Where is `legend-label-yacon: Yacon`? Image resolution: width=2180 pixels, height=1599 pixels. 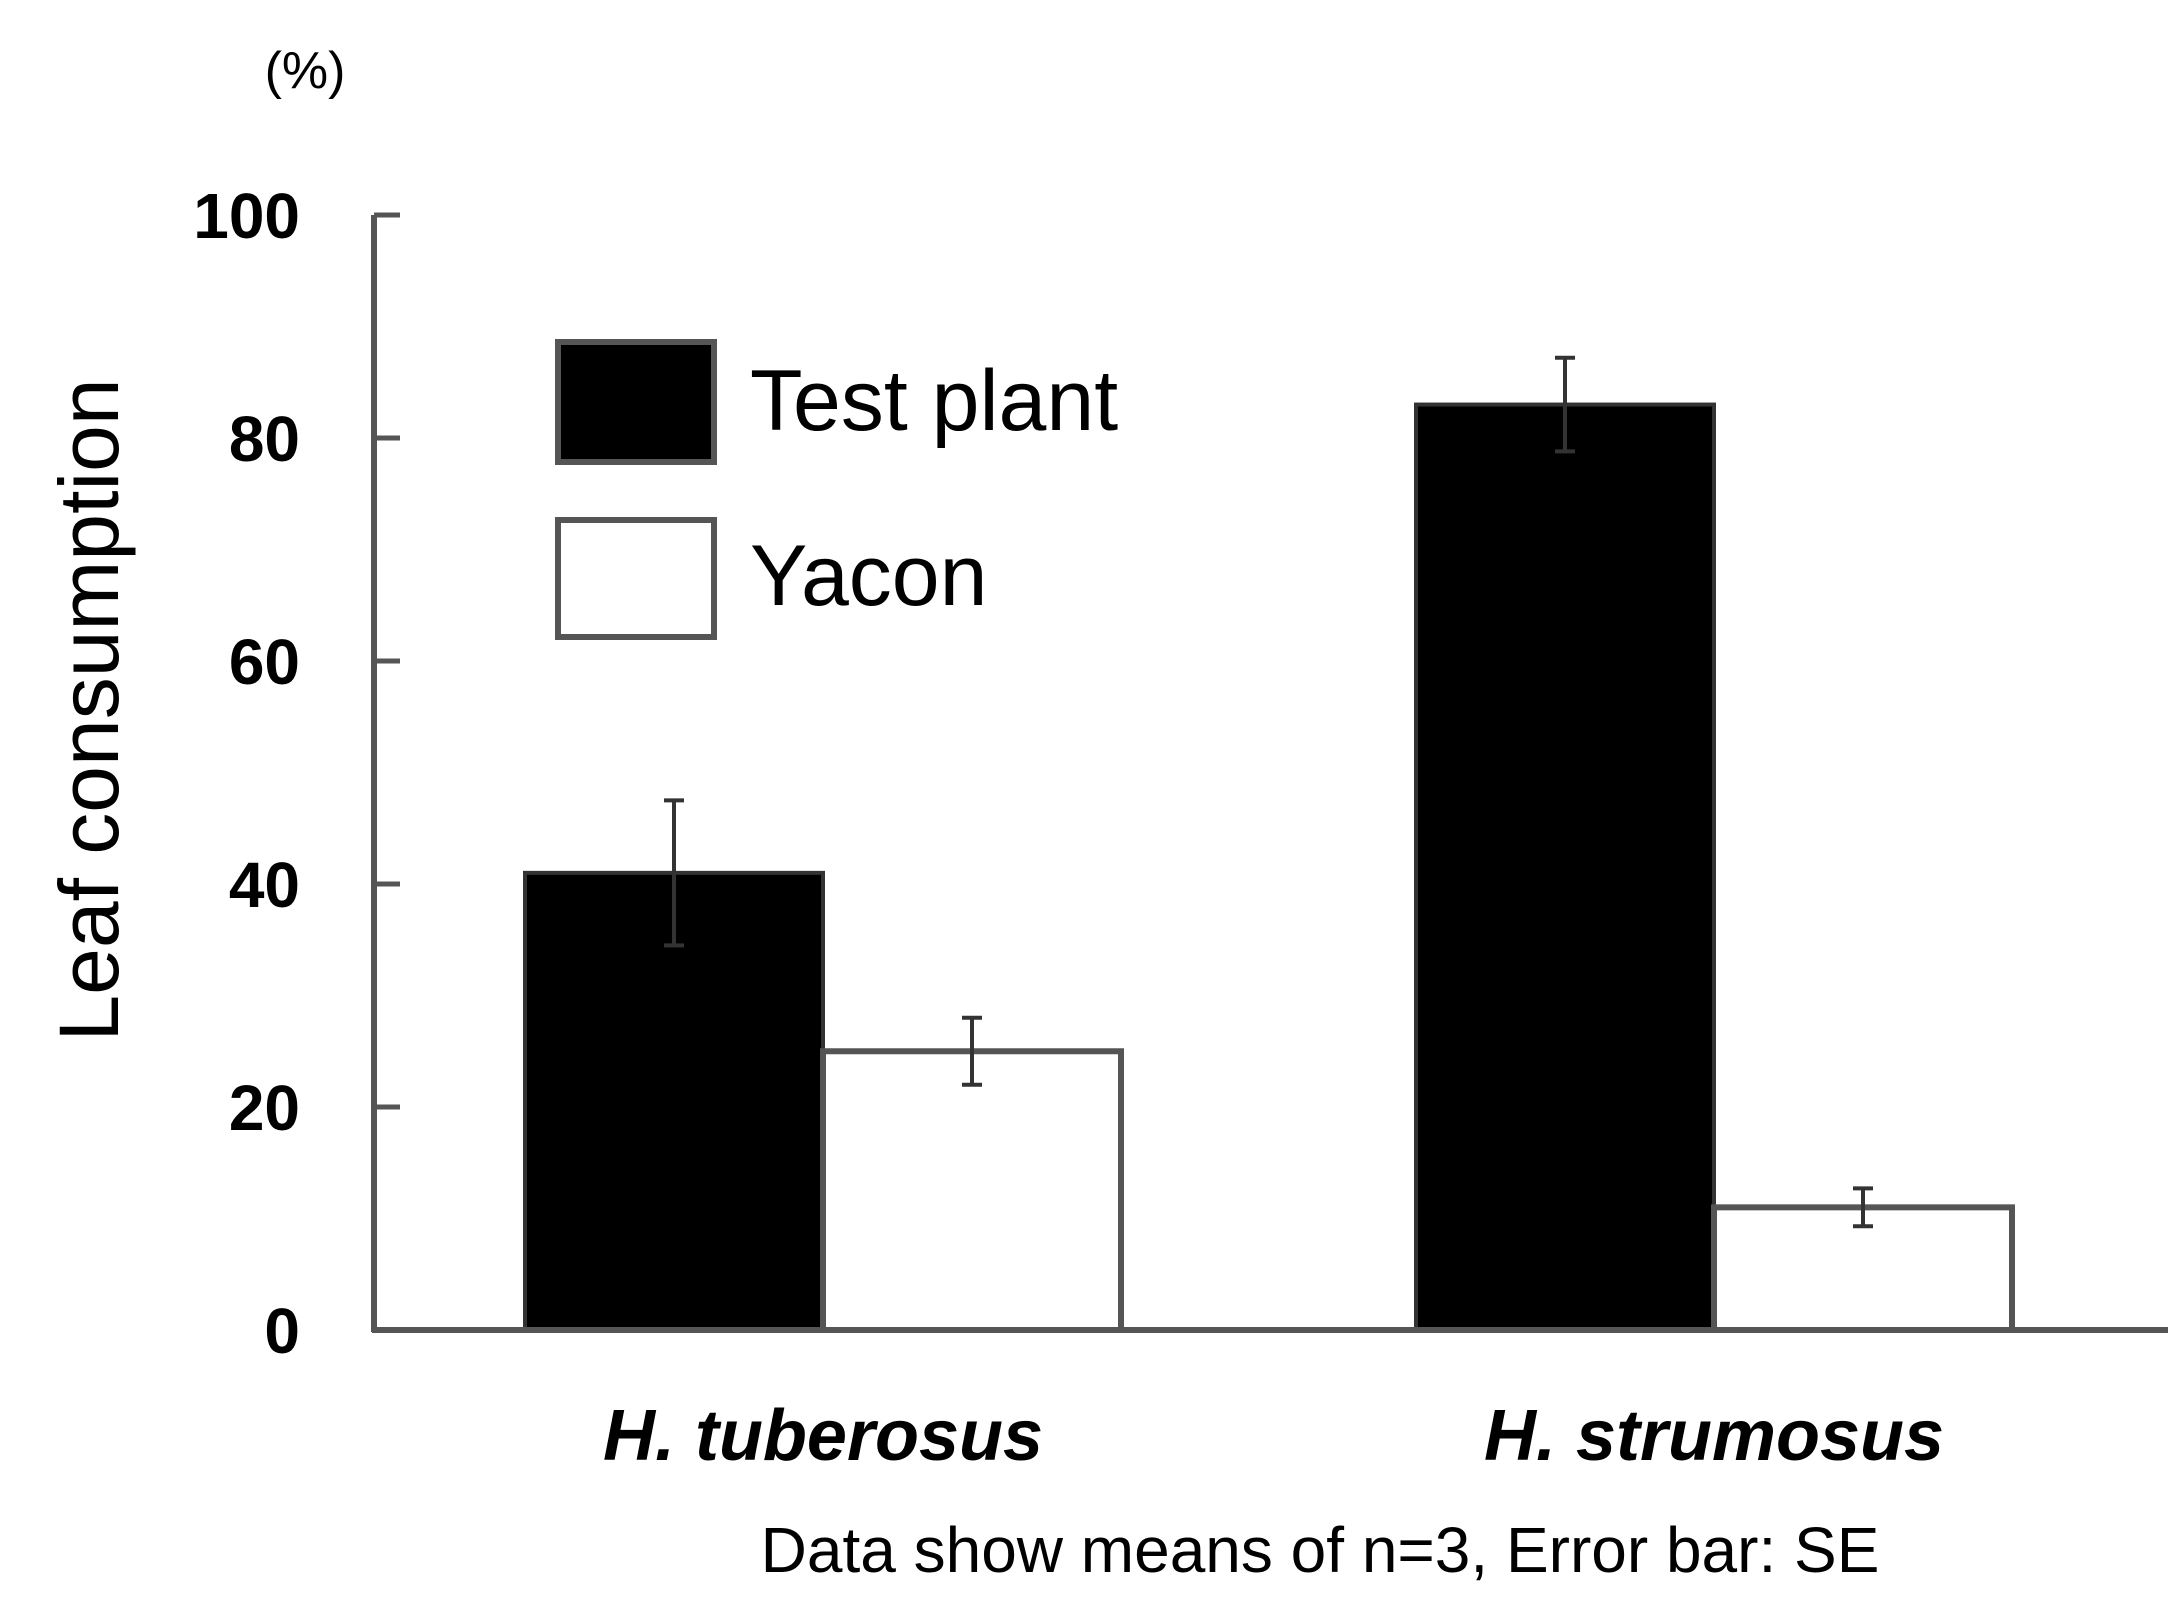 legend-label-yacon: Yacon is located at coordinates (868, 576).